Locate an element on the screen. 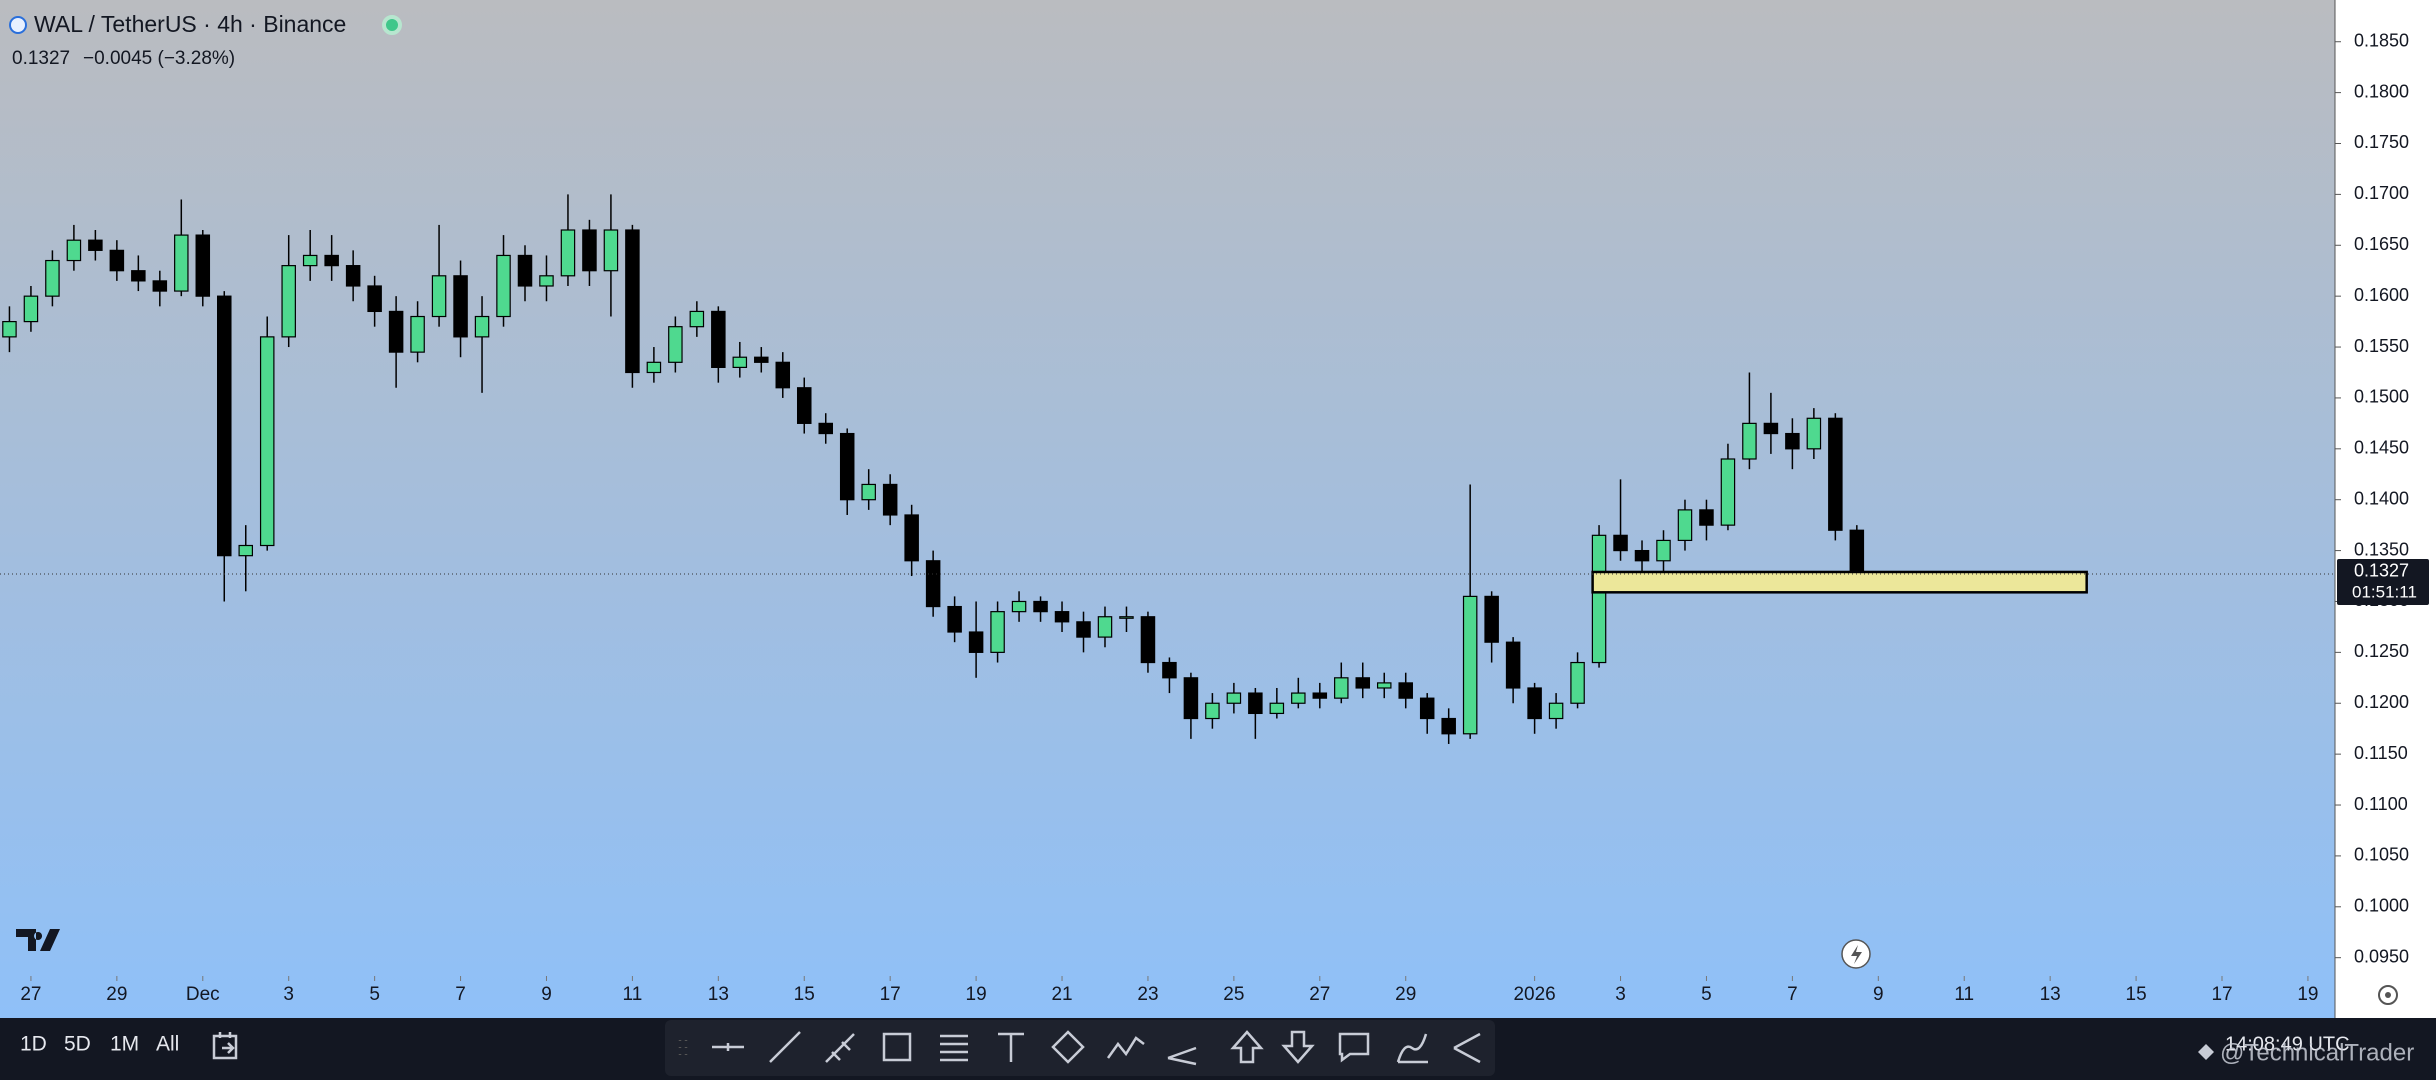 This screenshot has height=1080, width=2436. watermark-logo is located at coordinates (2206, 1052).